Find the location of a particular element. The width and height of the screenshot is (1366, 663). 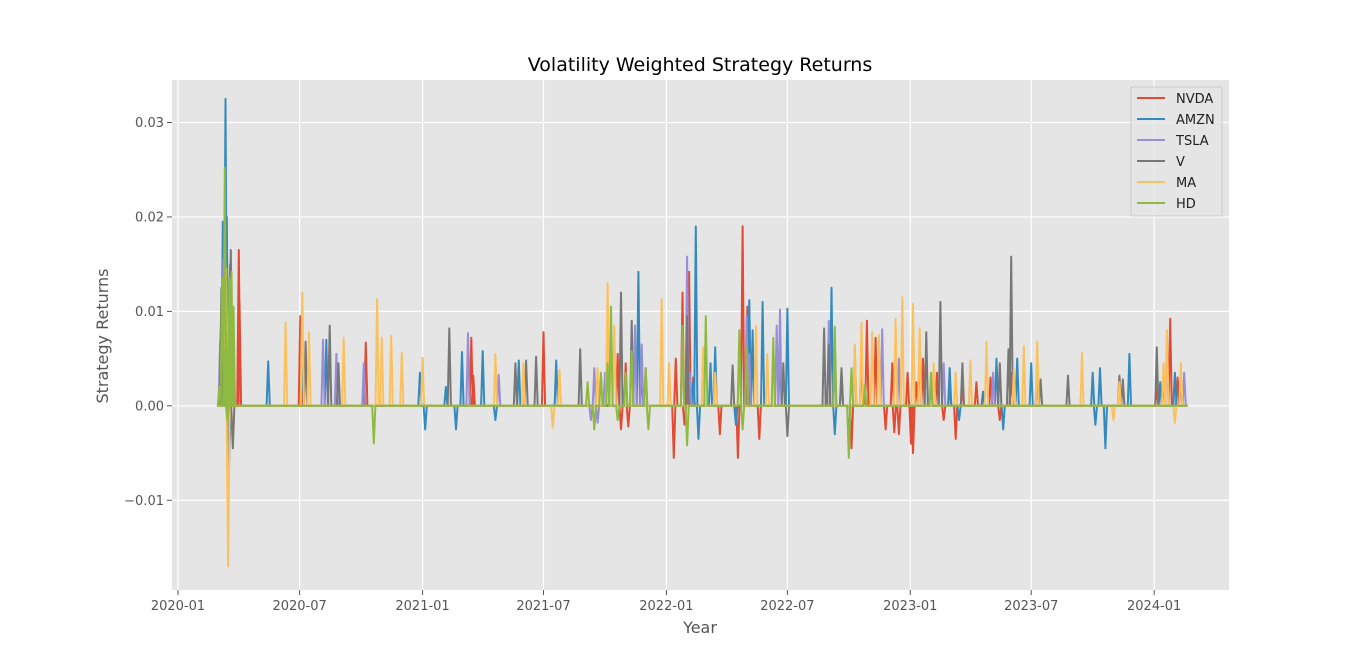

legend-box is located at coordinates (1176, 151).